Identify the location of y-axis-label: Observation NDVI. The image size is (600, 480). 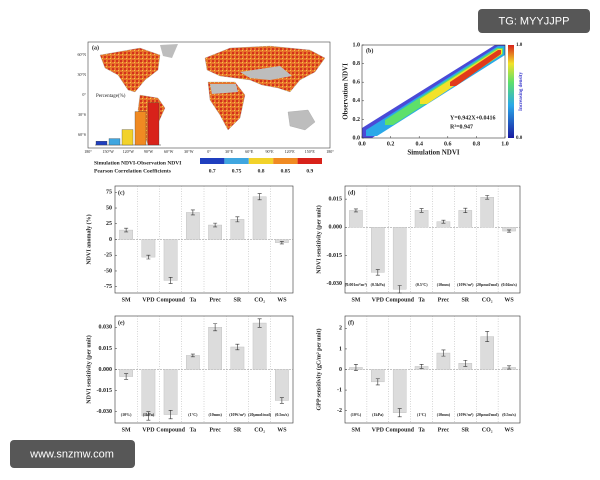
(346, 91).